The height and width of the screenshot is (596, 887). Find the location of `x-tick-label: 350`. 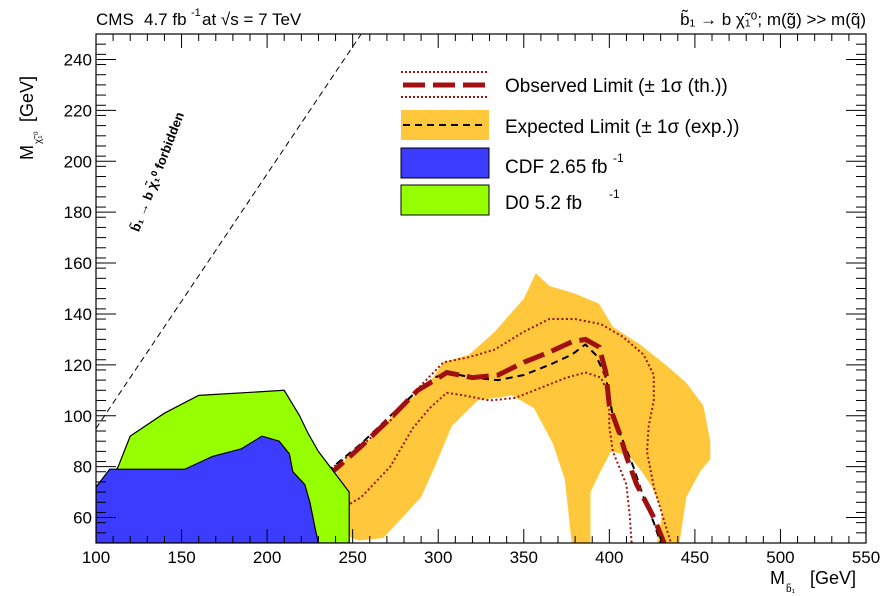

x-tick-label: 350 is located at coordinates (524, 557).